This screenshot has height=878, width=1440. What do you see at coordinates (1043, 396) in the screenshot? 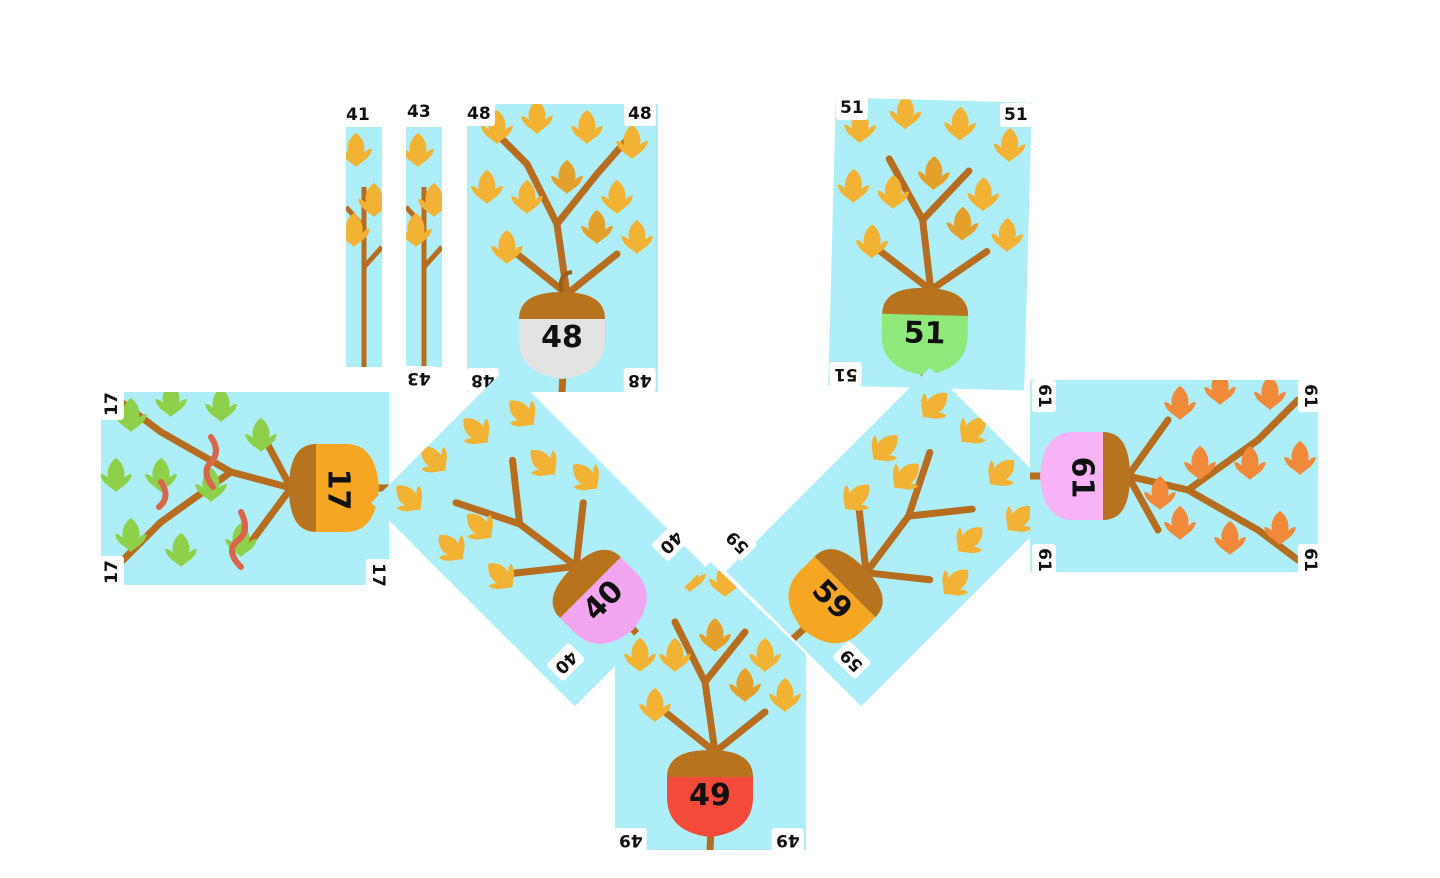
I see `card-61-corner-value-tl: 61` at bounding box center [1043, 396].